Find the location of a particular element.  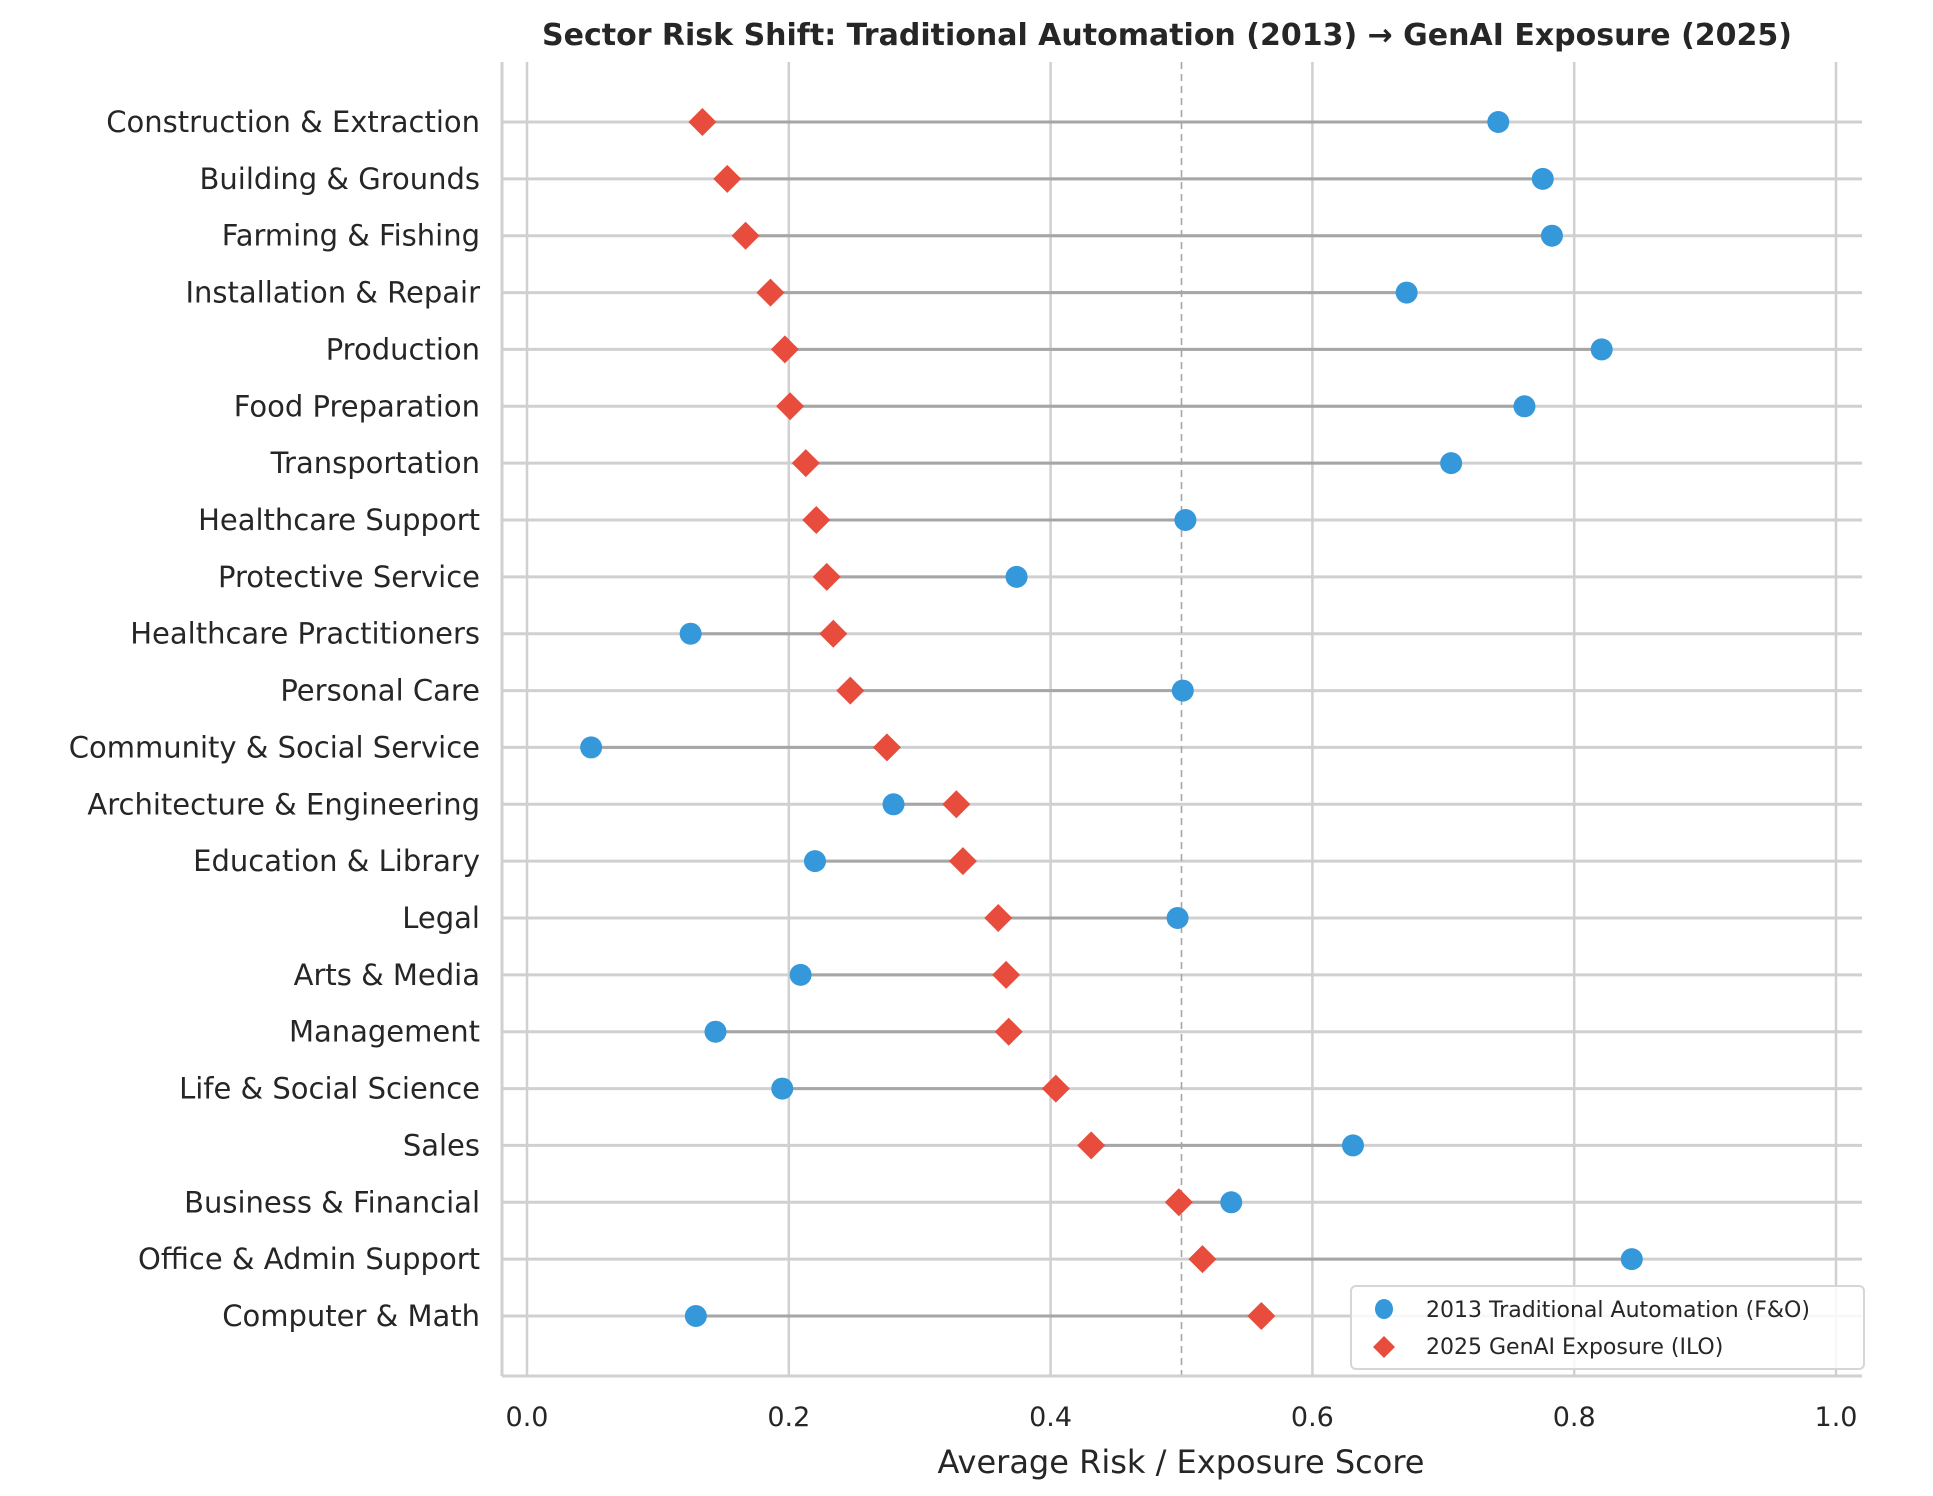

x-tick-label: 0.6 is located at coordinates (1312, 1417).